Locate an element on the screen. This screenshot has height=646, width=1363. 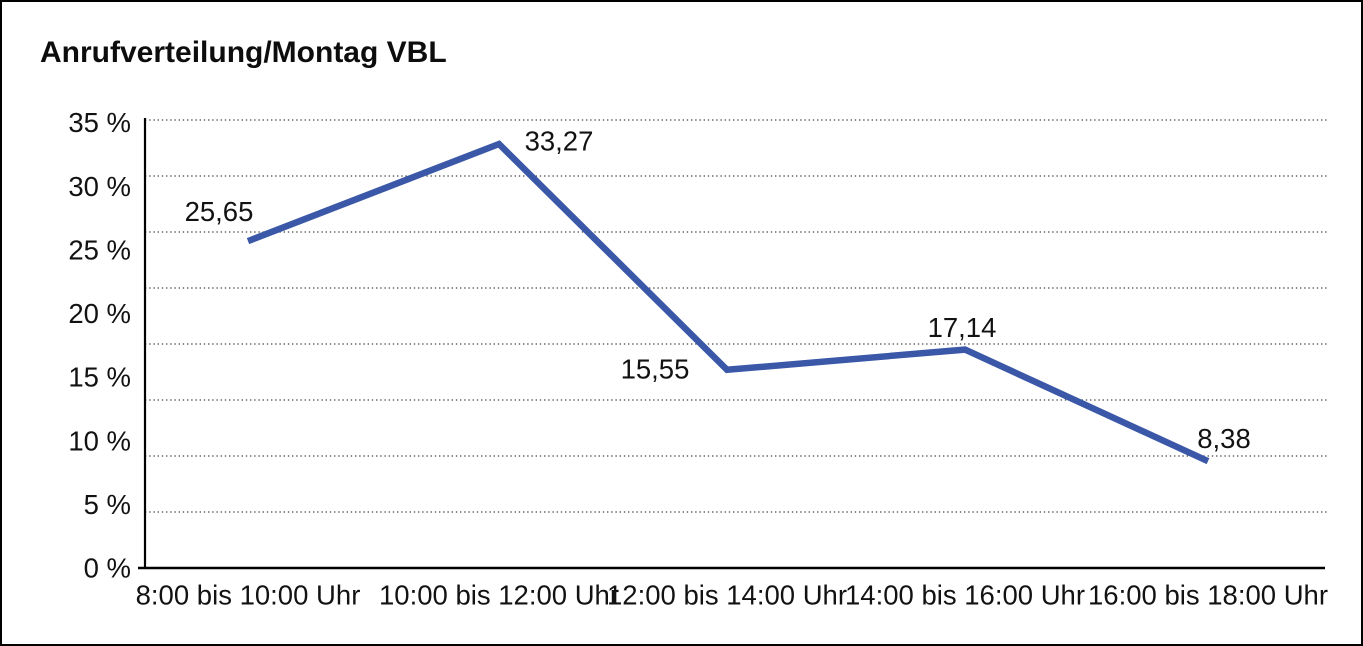
x-category-label: 12:00 bis 14:00 Uhr is located at coordinates (727, 595).